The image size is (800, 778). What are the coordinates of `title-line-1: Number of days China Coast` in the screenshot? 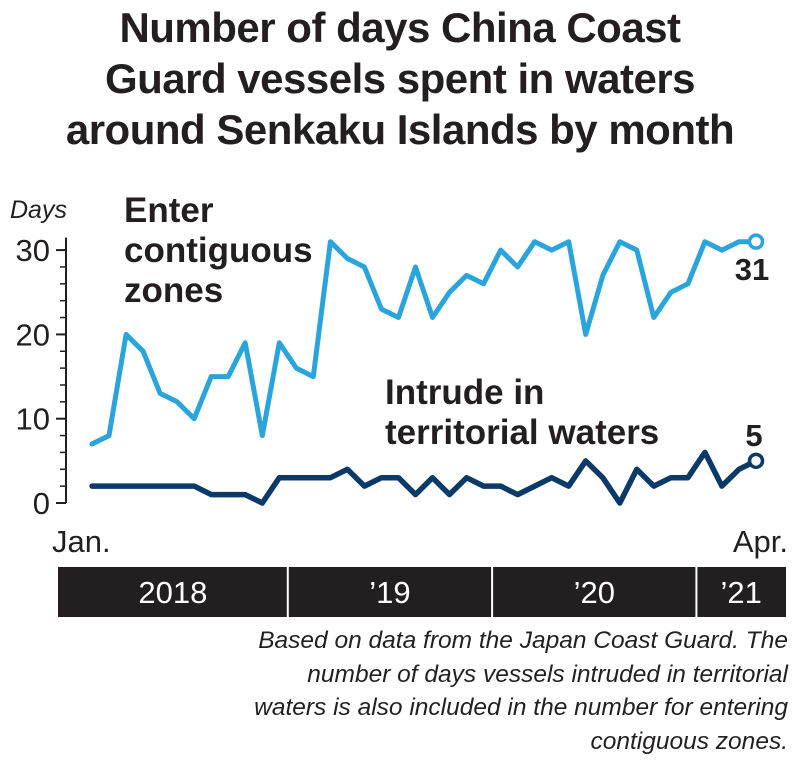 It's located at (400, 27).